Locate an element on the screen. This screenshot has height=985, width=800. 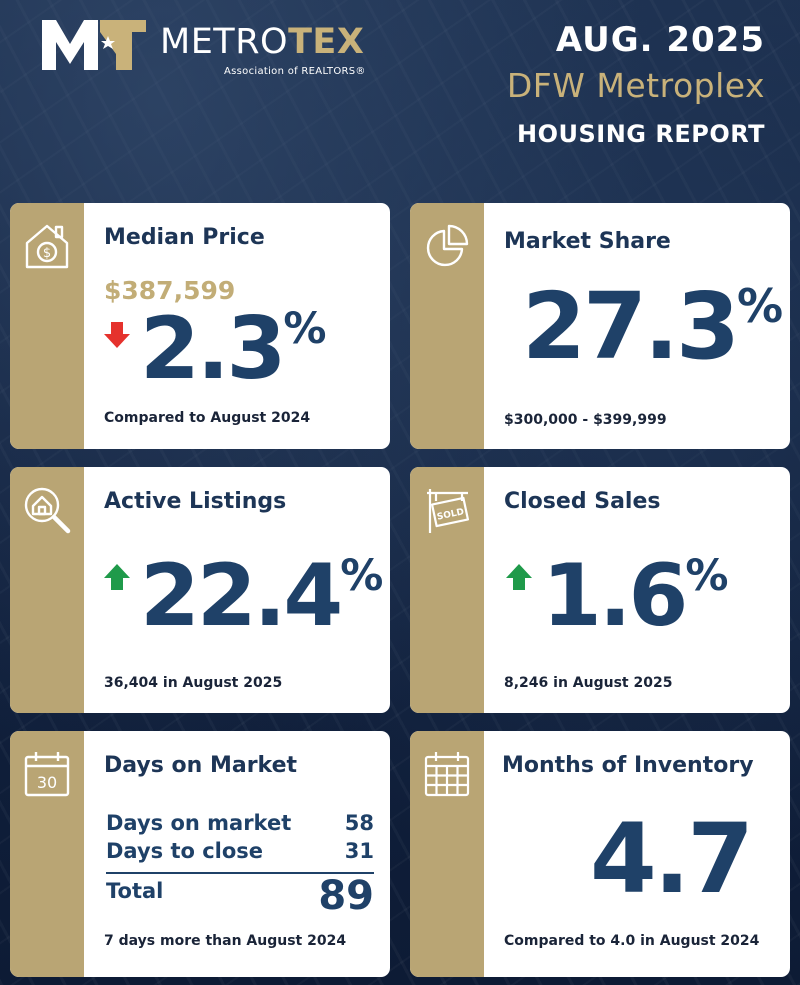
median-price-change: 2.3% is located at coordinates (233, 349).